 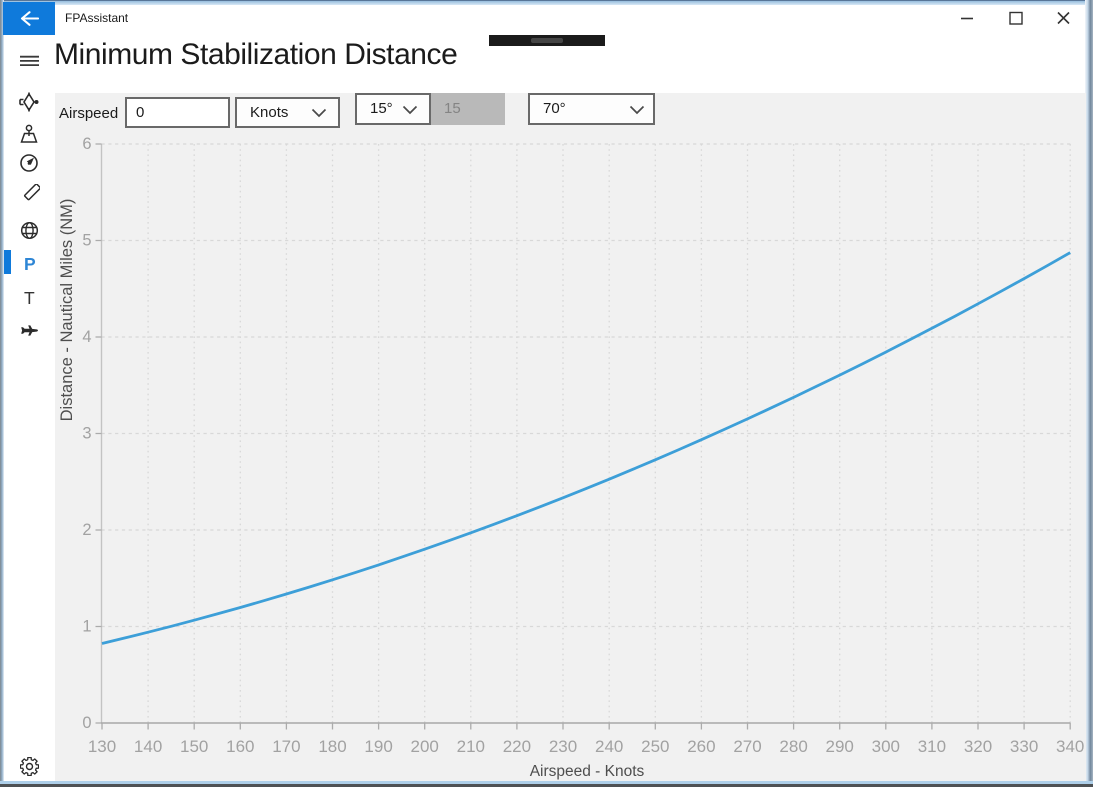 What do you see at coordinates (148, 746) in the screenshot?
I see `svg-text: 140` at bounding box center [148, 746].